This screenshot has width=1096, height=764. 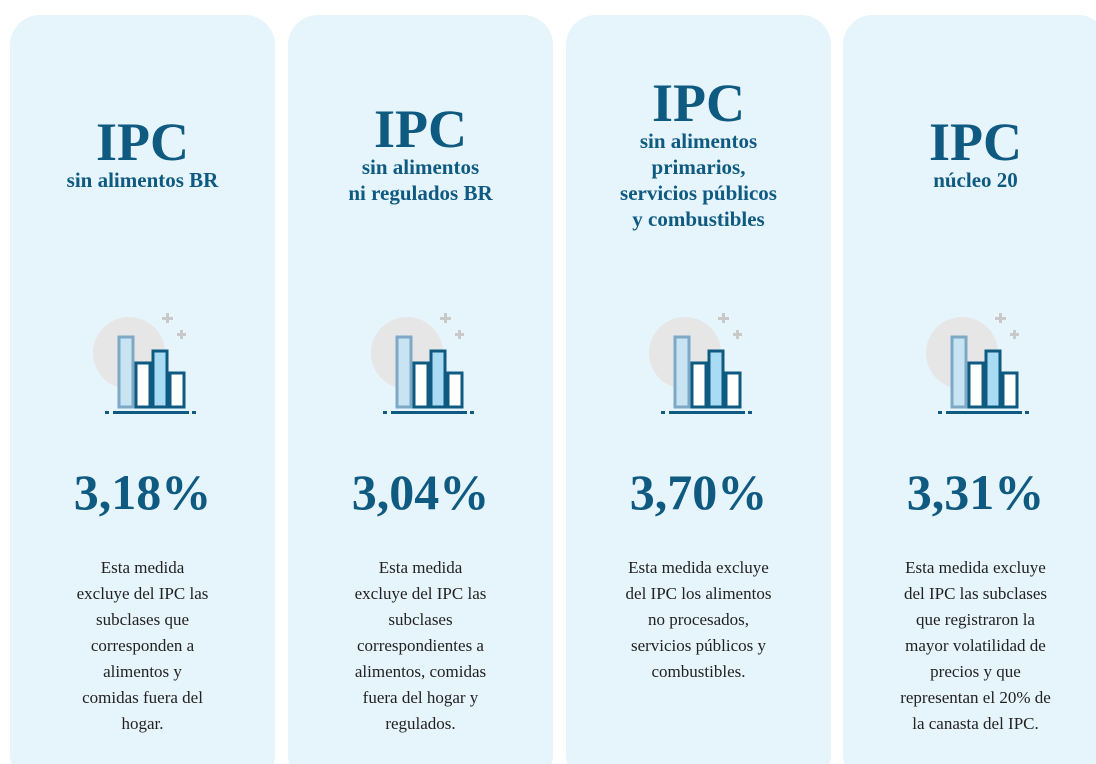 I want to click on card-subtitle: primarios,, so click(x=698, y=167).